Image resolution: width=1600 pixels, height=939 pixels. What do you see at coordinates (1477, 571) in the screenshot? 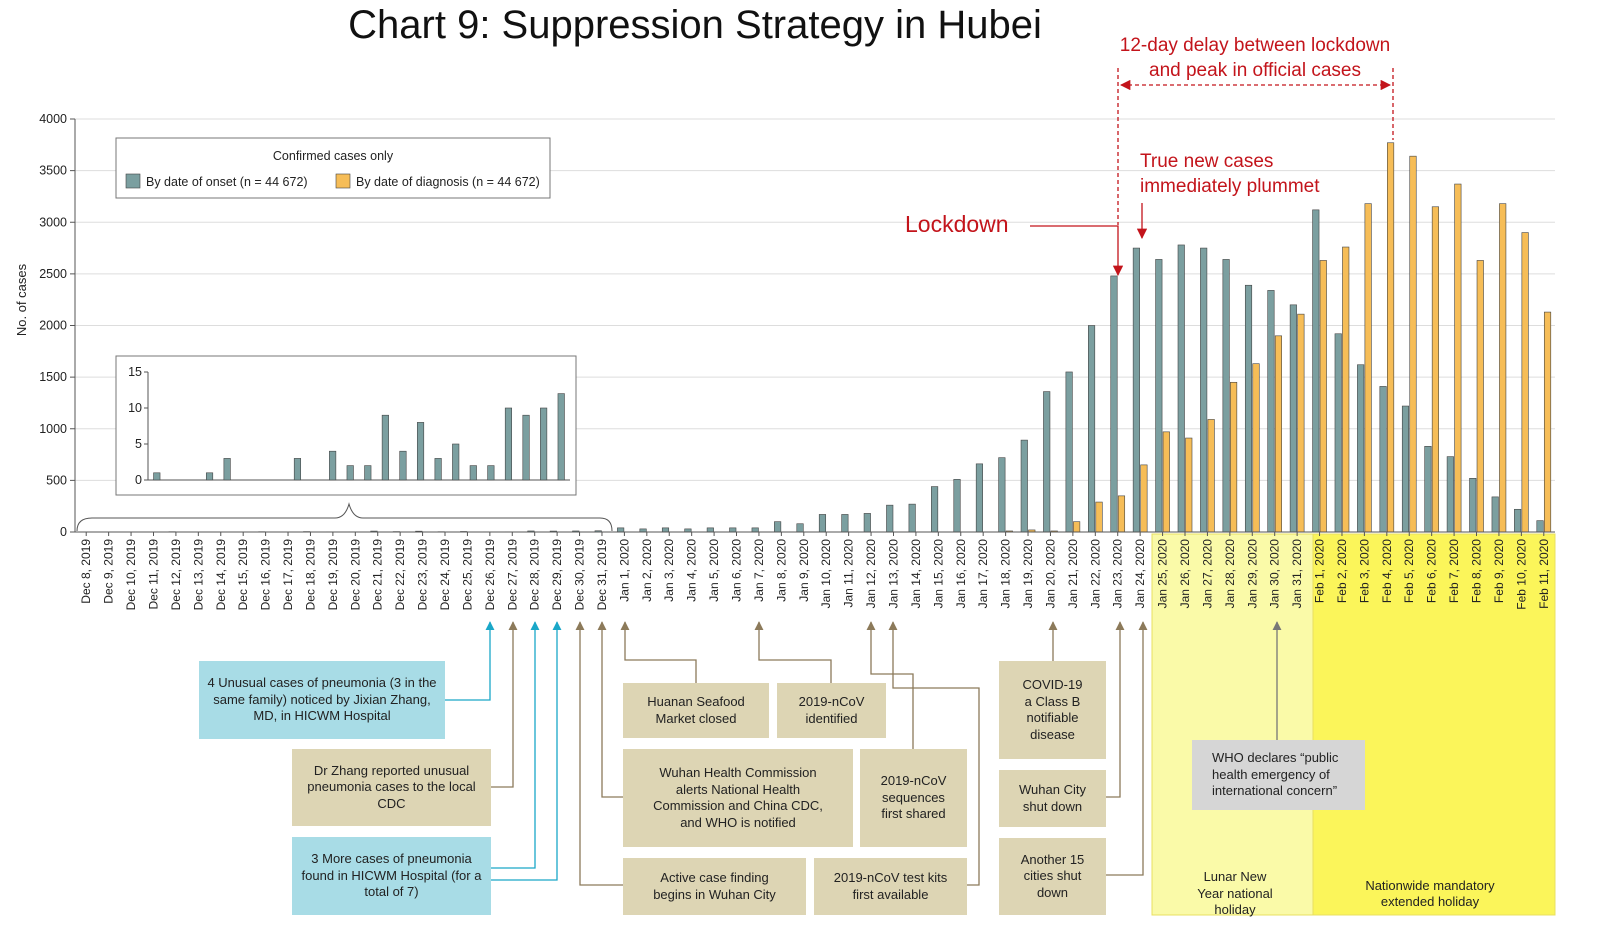
I see `x-tick-label: Feb 8, 2020` at bounding box center [1477, 571].